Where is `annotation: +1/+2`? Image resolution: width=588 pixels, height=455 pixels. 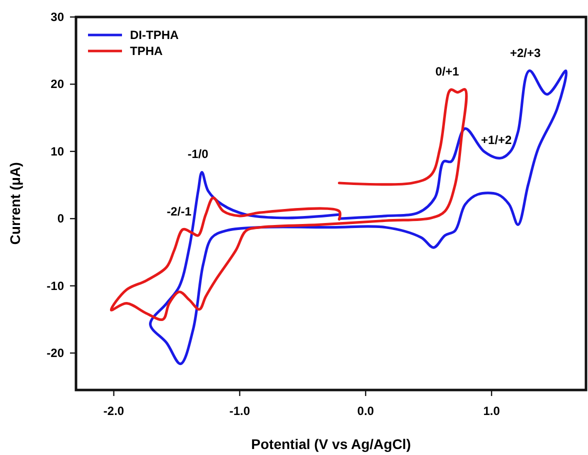
annotation: +1/+2 is located at coordinates (496, 140).